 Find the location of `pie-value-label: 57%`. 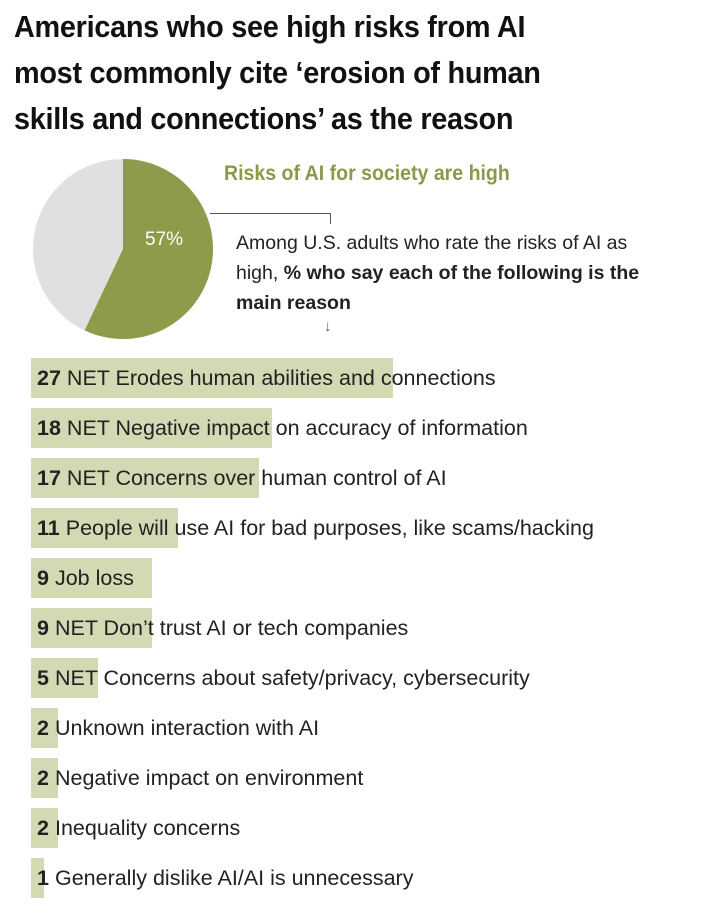

pie-value-label: 57% is located at coordinates (164, 239).